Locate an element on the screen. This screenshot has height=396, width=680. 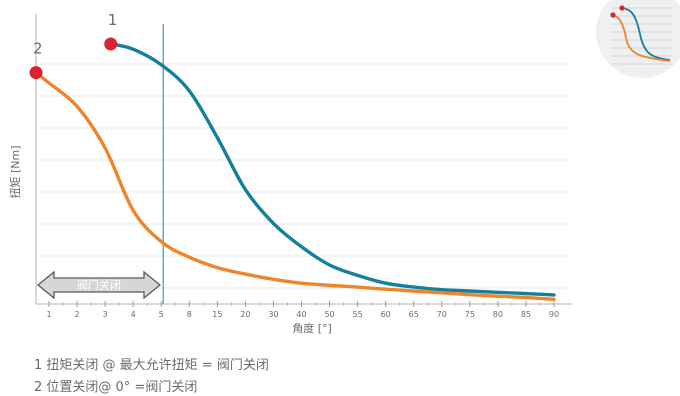
x-tick-label: 5 is located at coordinates (161, 314).